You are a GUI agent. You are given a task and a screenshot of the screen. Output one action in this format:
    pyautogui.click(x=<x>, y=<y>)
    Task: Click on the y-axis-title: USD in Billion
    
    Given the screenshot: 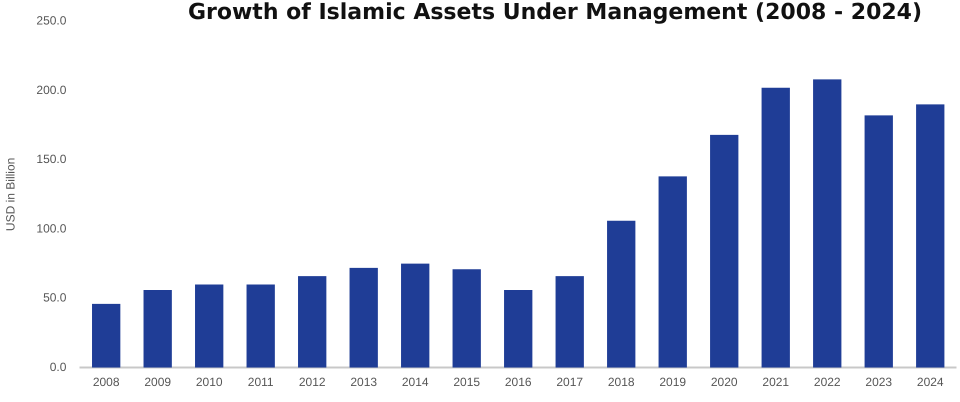 What is the action you would take?
    pyautogui.click(x=11, y=195)
    